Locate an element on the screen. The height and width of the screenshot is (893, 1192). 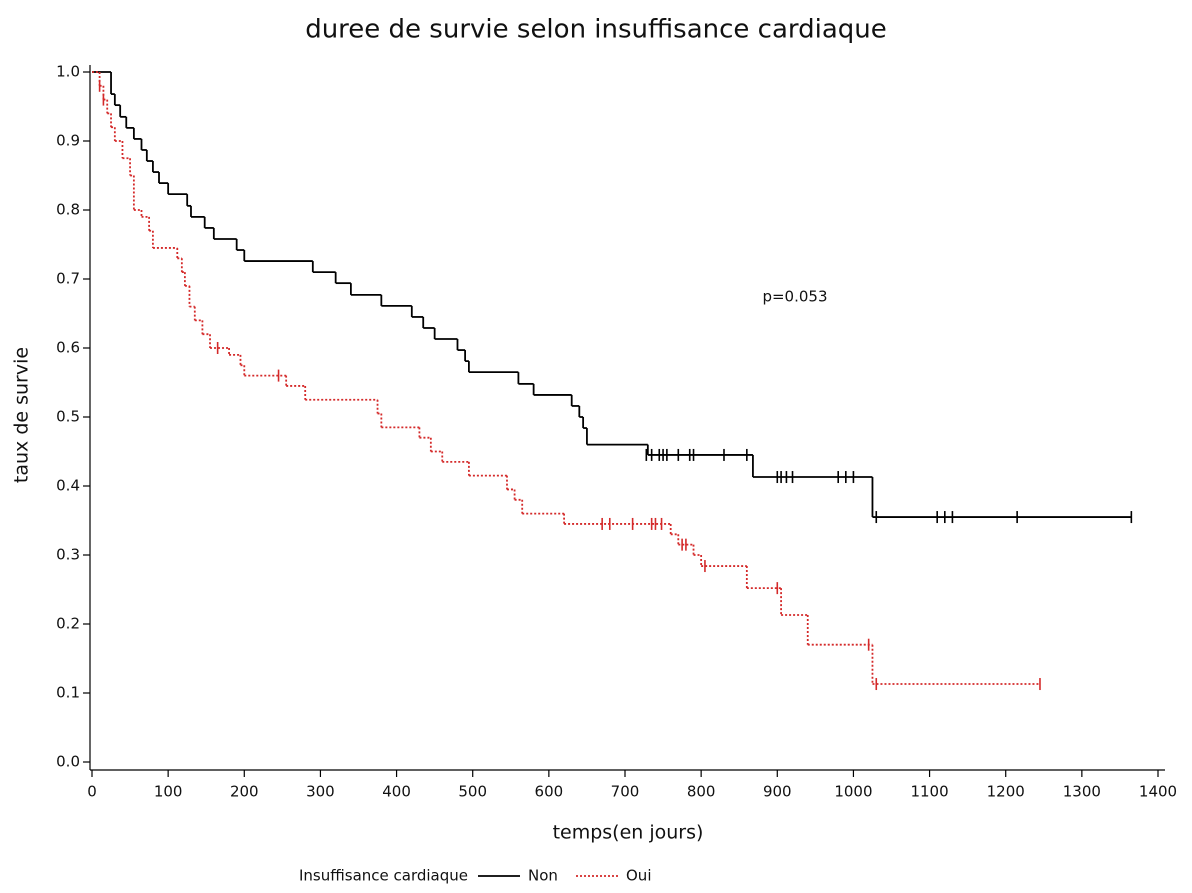
y-tick-label: 0.1 is located at coordinates (68, 693).